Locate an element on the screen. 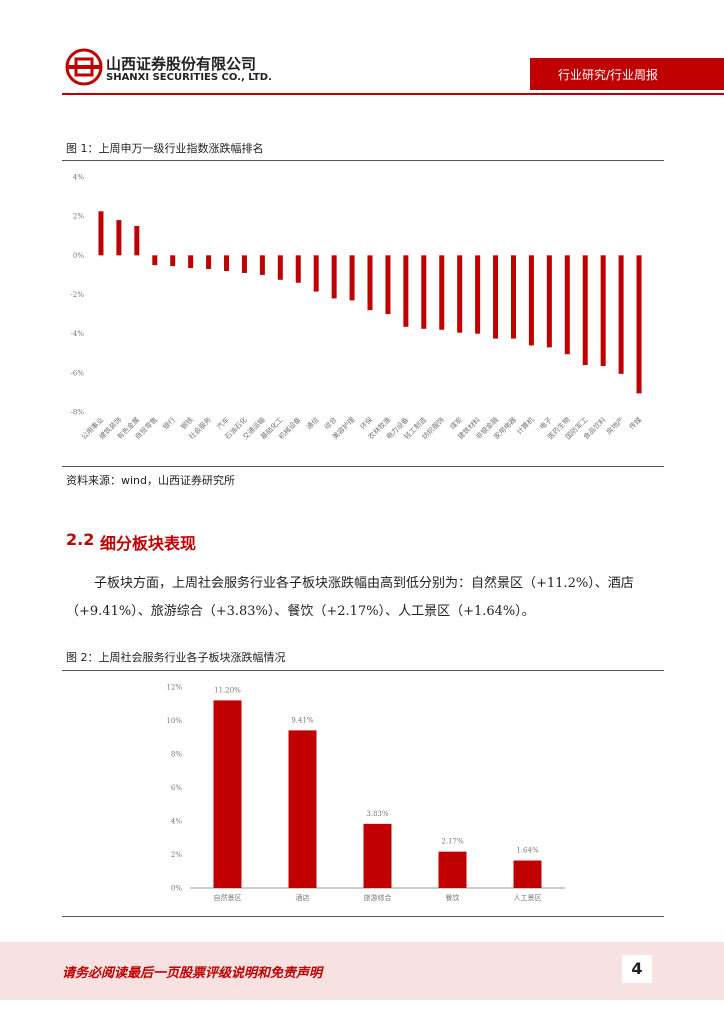 This screenshot has height=1024, width=724. company: 山西证券股份有限公司 is located at coordinates (181, 64).